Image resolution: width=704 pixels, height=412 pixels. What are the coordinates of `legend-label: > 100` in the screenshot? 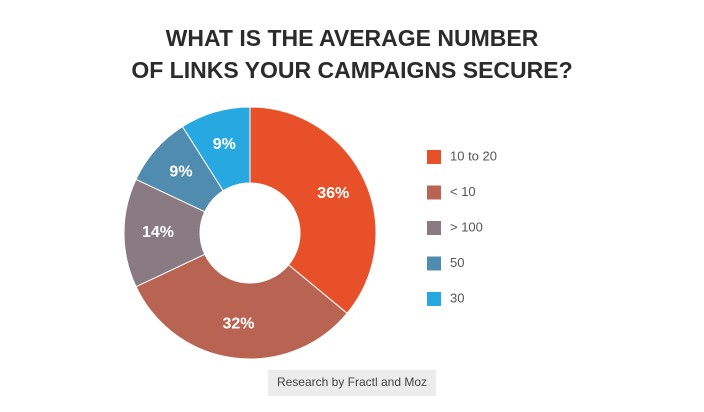 It's located at (466, 226).